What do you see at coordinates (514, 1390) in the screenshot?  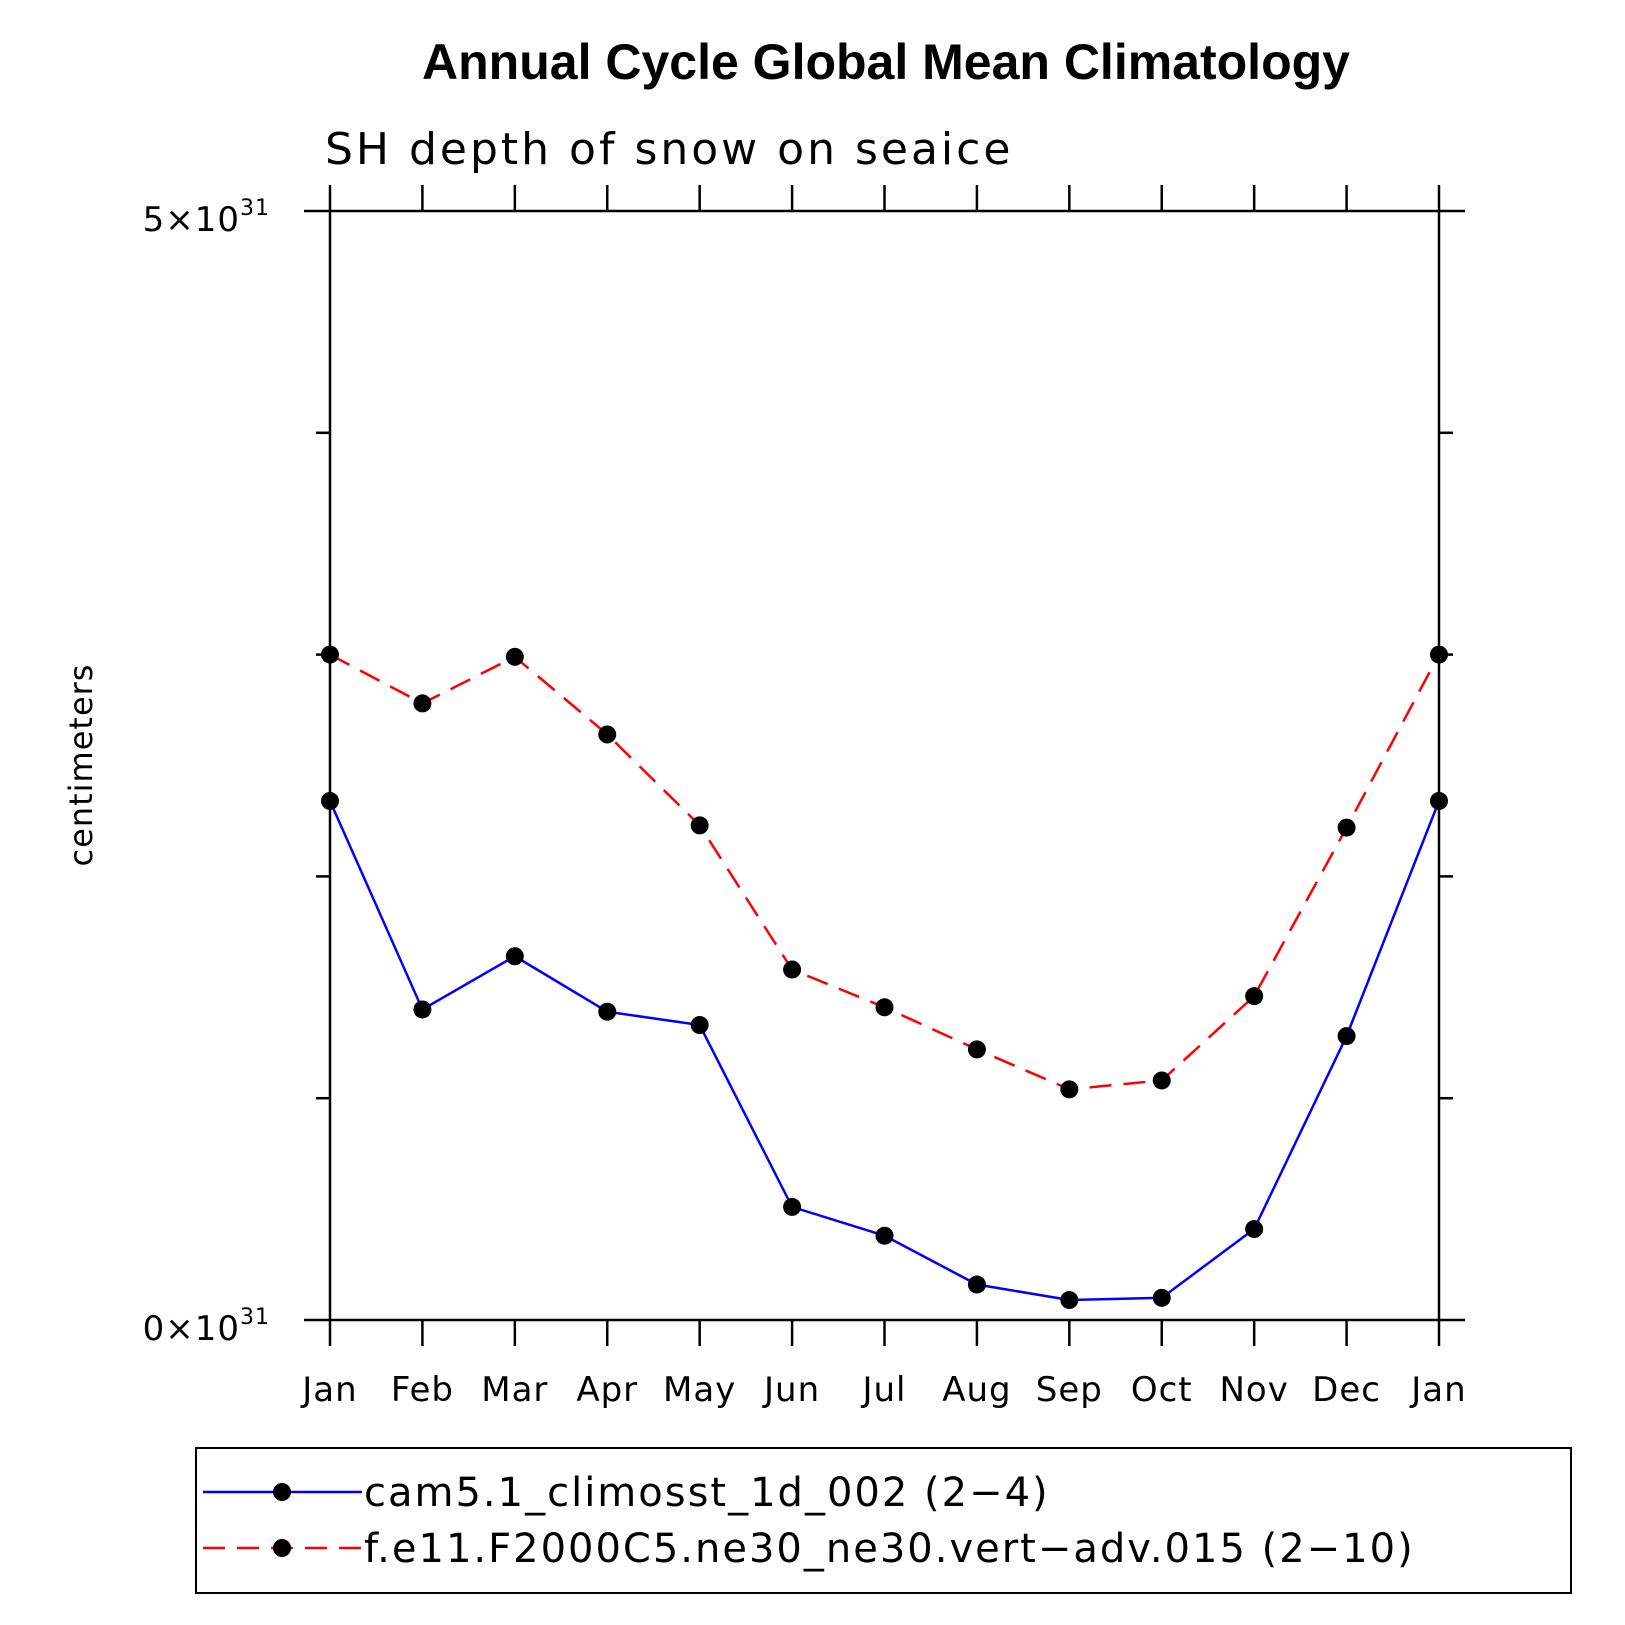 I see `x-tick-label: Mar` at bounding box center [514, 1390].